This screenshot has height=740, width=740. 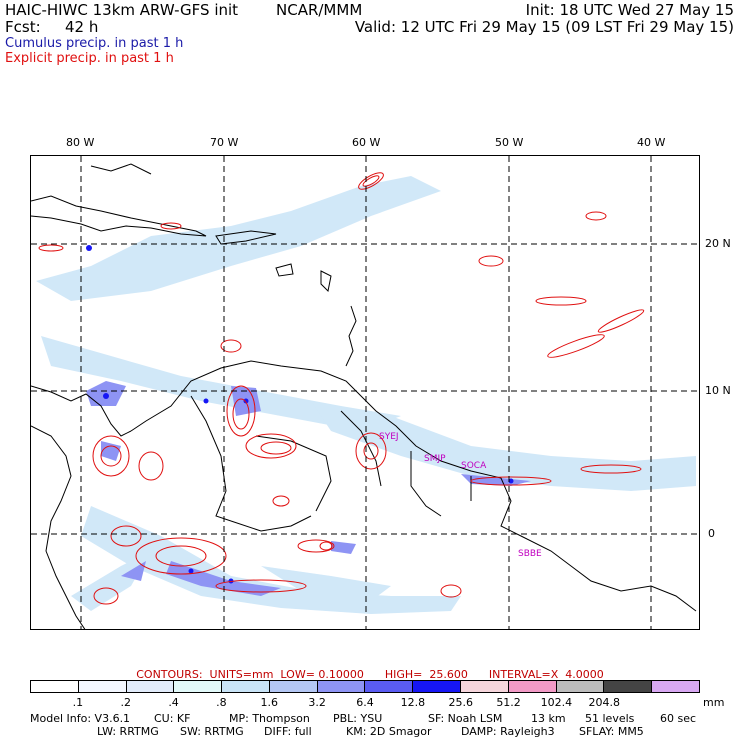 What do you see at coordinates (509, 142) in the screenshot?
I see `lon-label-50w: 50 W` at bounding box center [509, 142].